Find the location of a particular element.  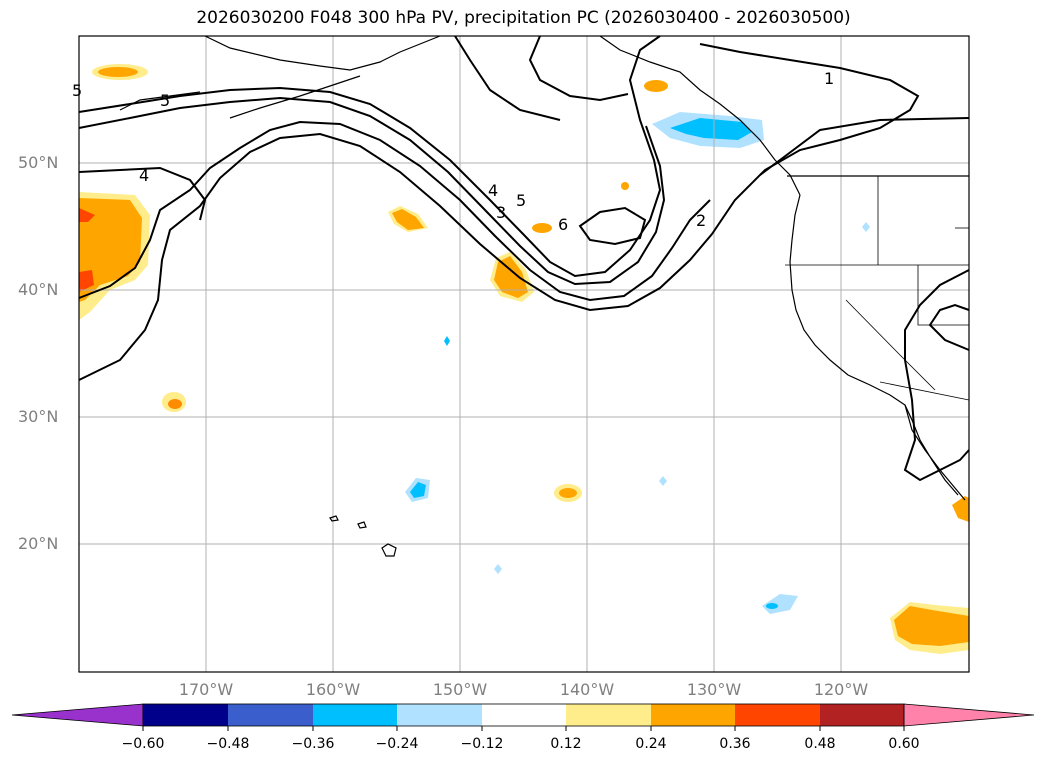

colorbar-tick-label: 0.12 is located at coordinates (566, 744).